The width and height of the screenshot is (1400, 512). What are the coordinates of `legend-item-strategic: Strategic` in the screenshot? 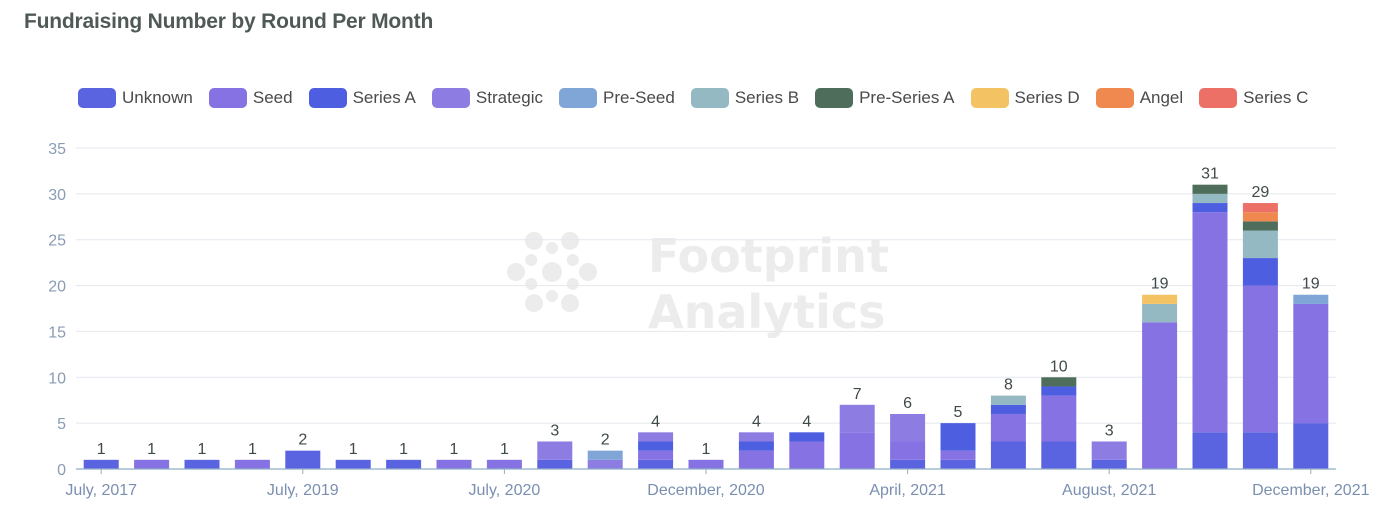 It's located at (487, 98).